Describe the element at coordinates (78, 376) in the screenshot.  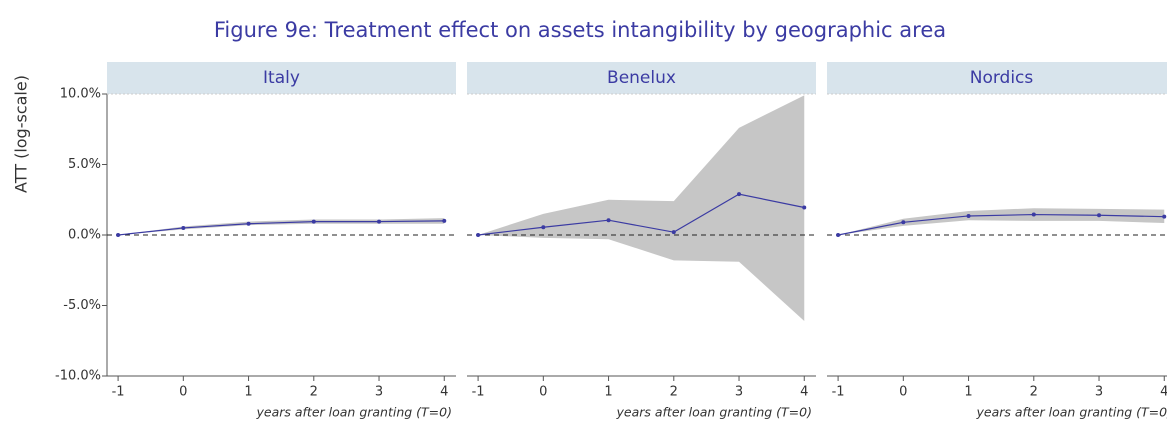
I see `y-tick-label: -10.0%` at that location.